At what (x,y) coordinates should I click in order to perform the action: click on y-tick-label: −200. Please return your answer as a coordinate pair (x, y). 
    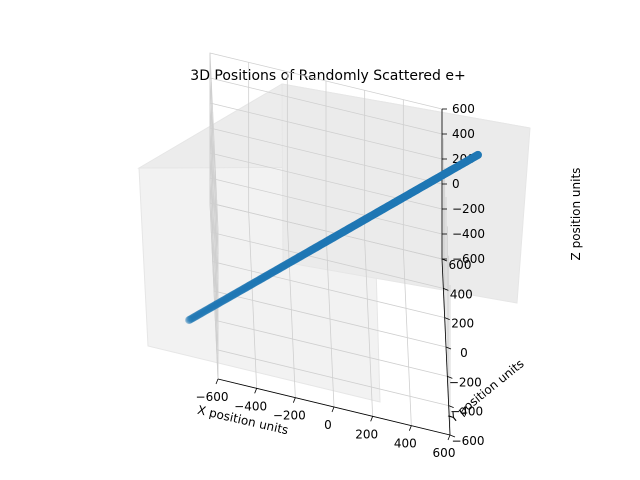
    Looking at the image, I should click on (465, 382).